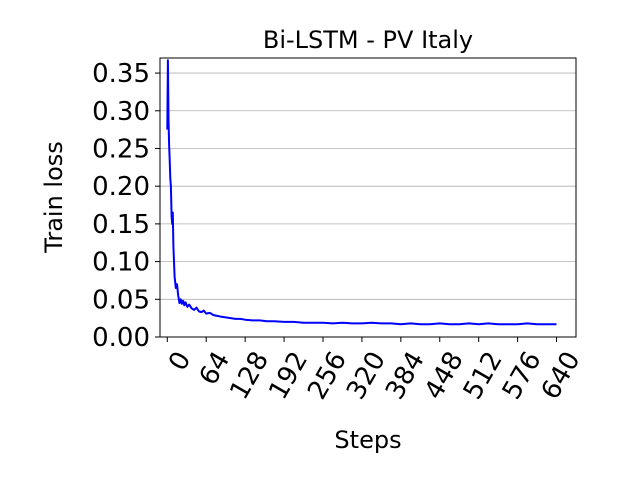 Image resolution: width=640 pixels, height=485 pixels. What do you see at coordinates (367, 440) in the screenshot?
I see `x-axis-label: Steps` at bounding box center [367, 440].